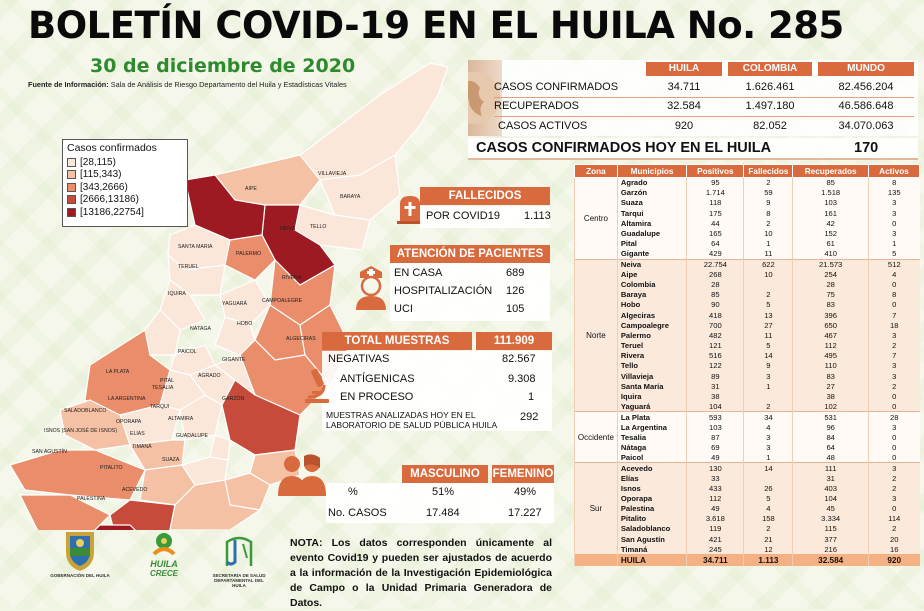 This screenshot has width=924, height=611. I want to click on gender-female-header: FEMENINO, so click(523, 474).